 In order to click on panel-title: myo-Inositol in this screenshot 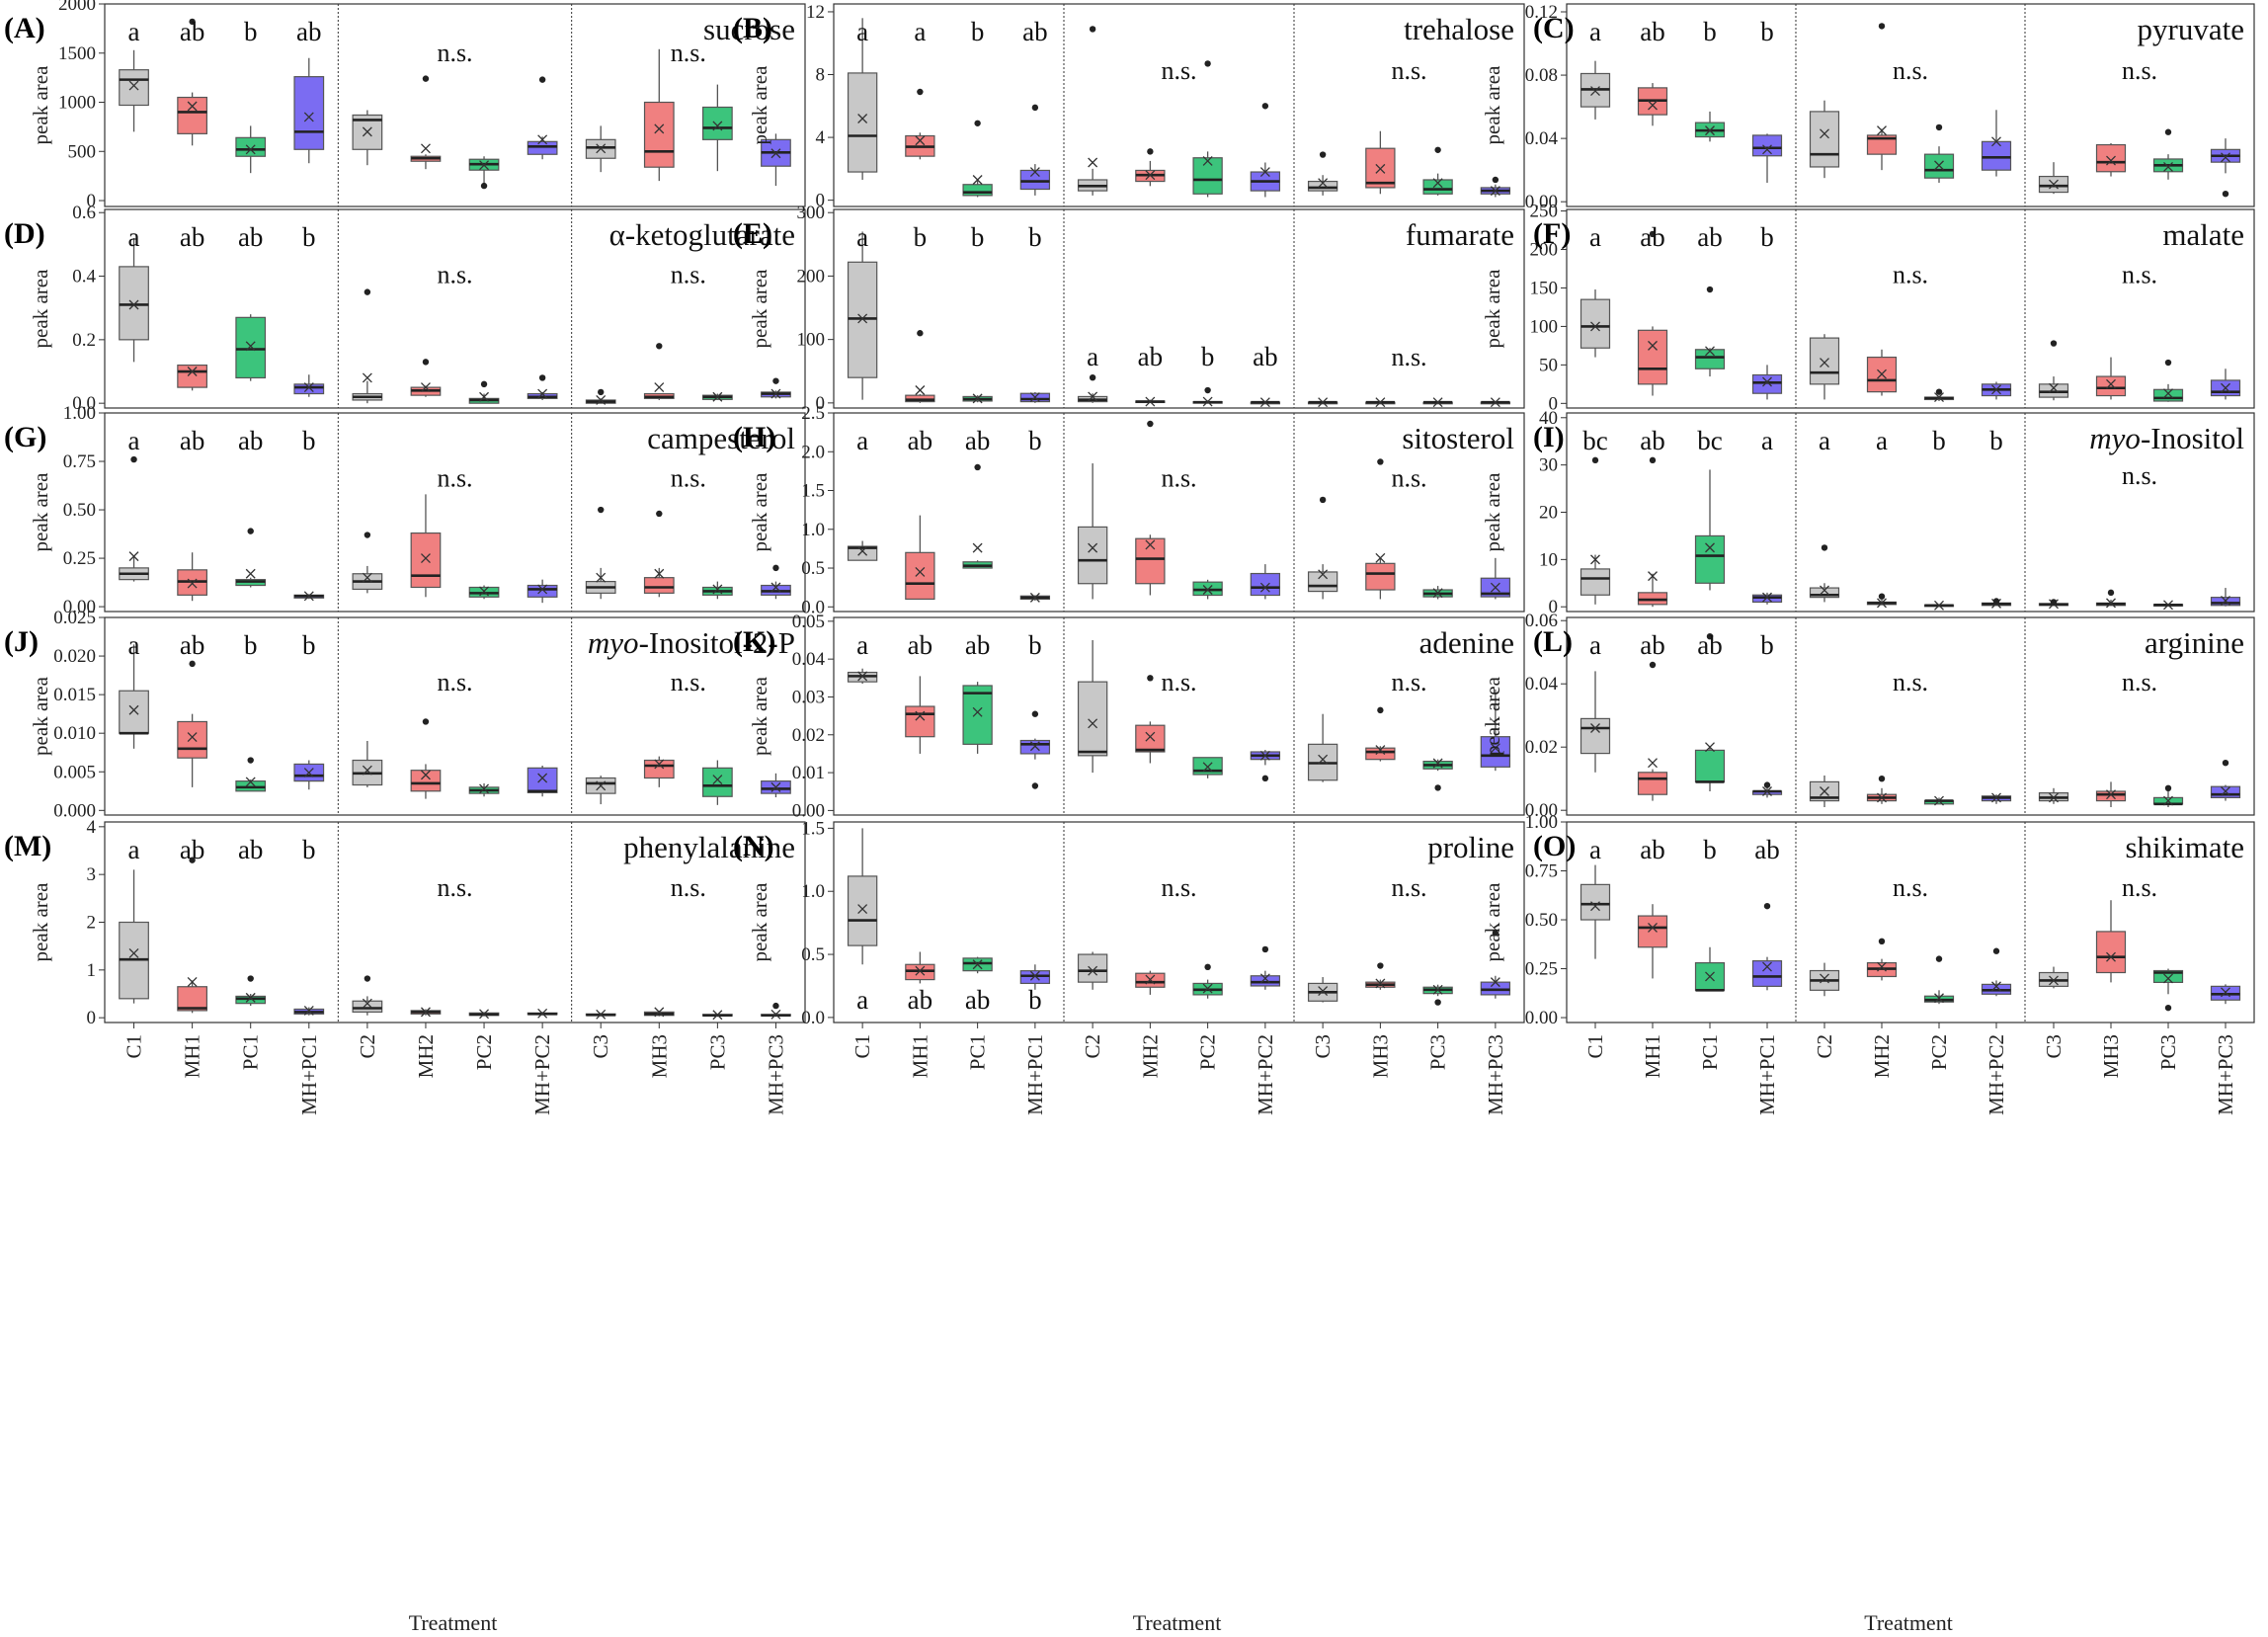, I will do `click(2166, 438)`.